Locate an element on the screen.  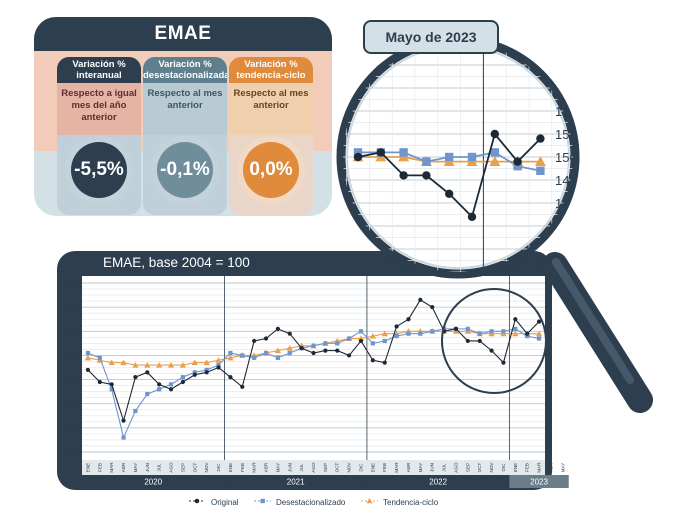
year-label: 2020 is located at coordinates (153, 482).